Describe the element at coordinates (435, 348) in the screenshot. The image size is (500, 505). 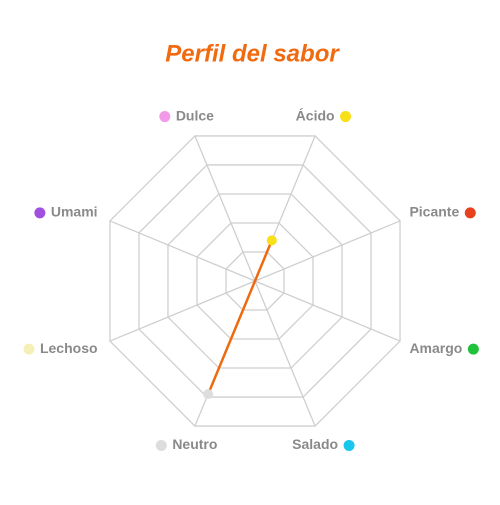
I see `axis-label: Amargo` at that location.